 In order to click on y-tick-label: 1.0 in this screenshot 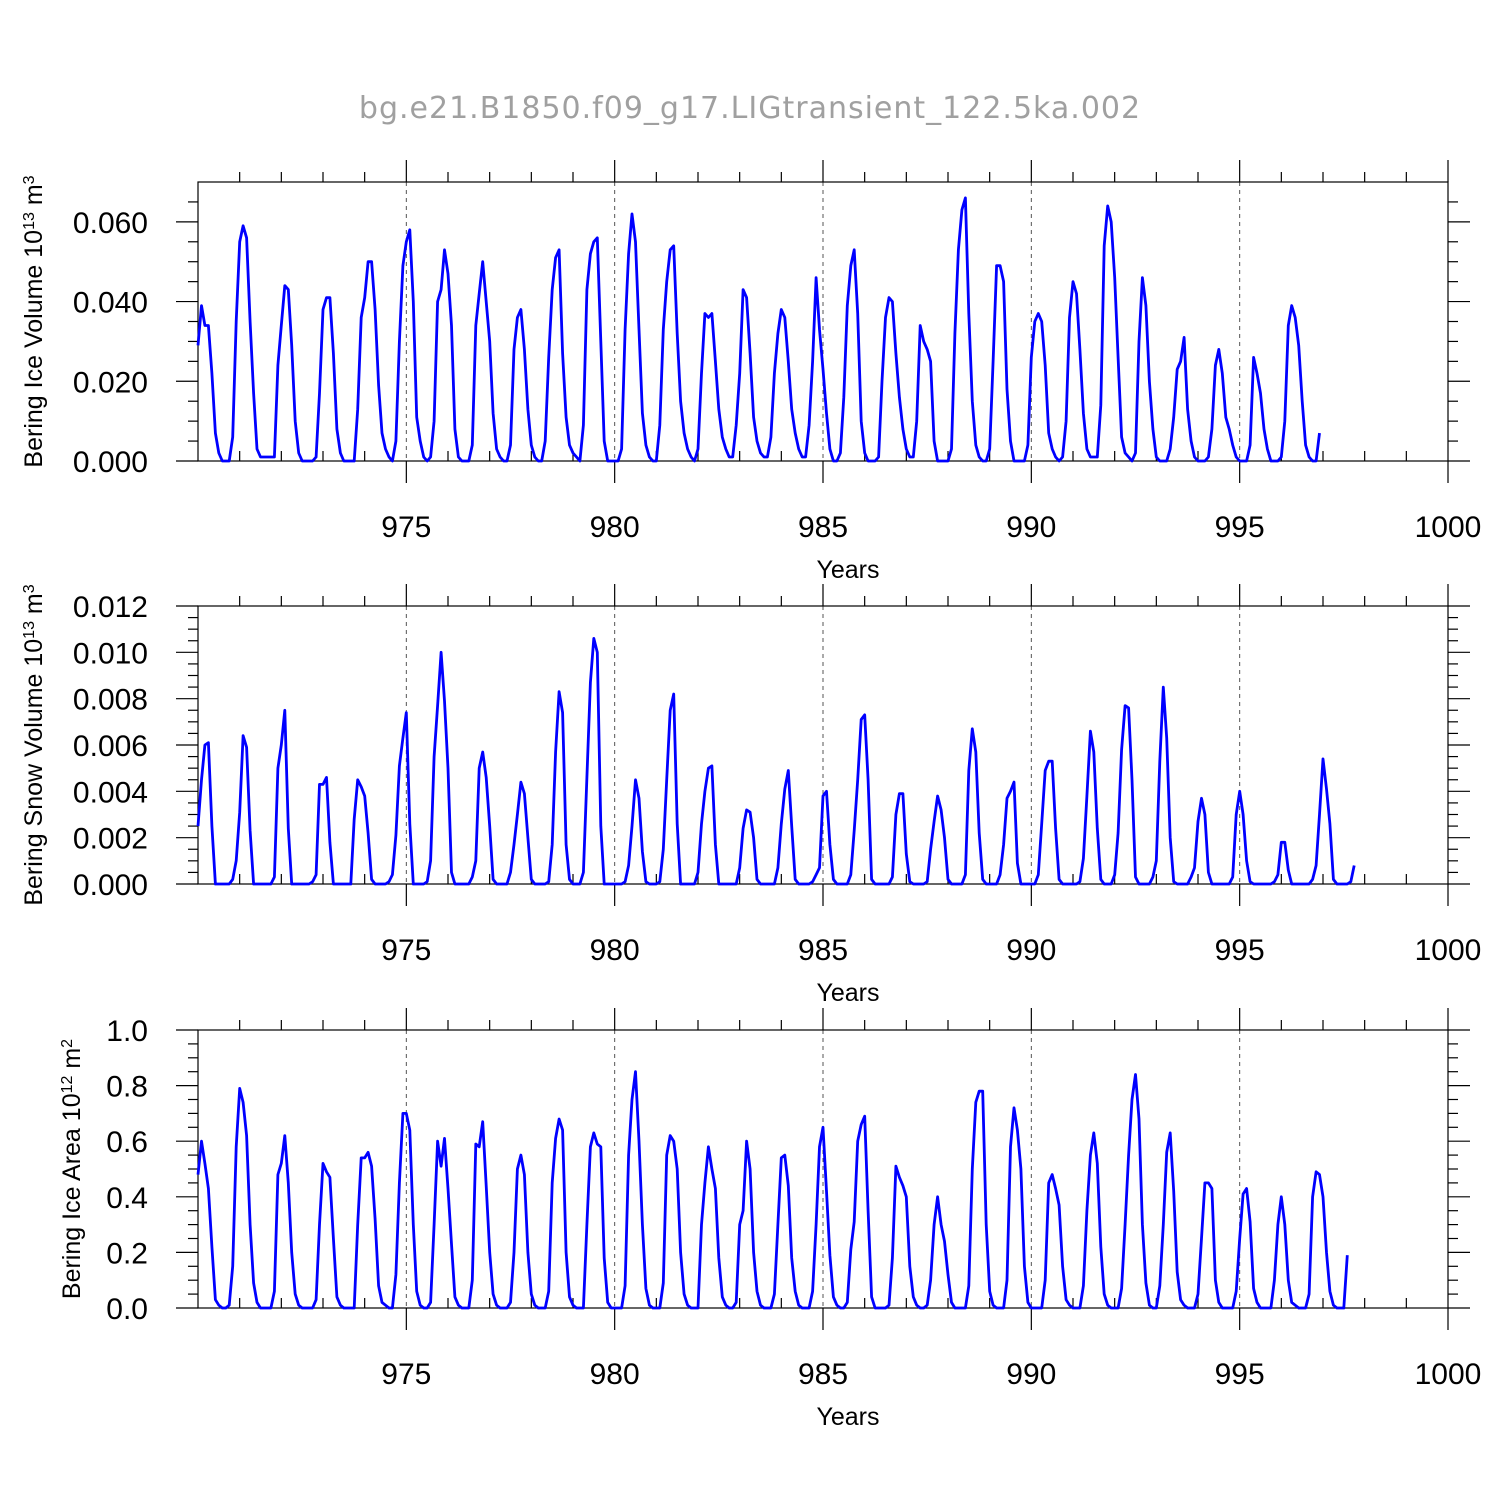, I will do `click(127, 1031)`.